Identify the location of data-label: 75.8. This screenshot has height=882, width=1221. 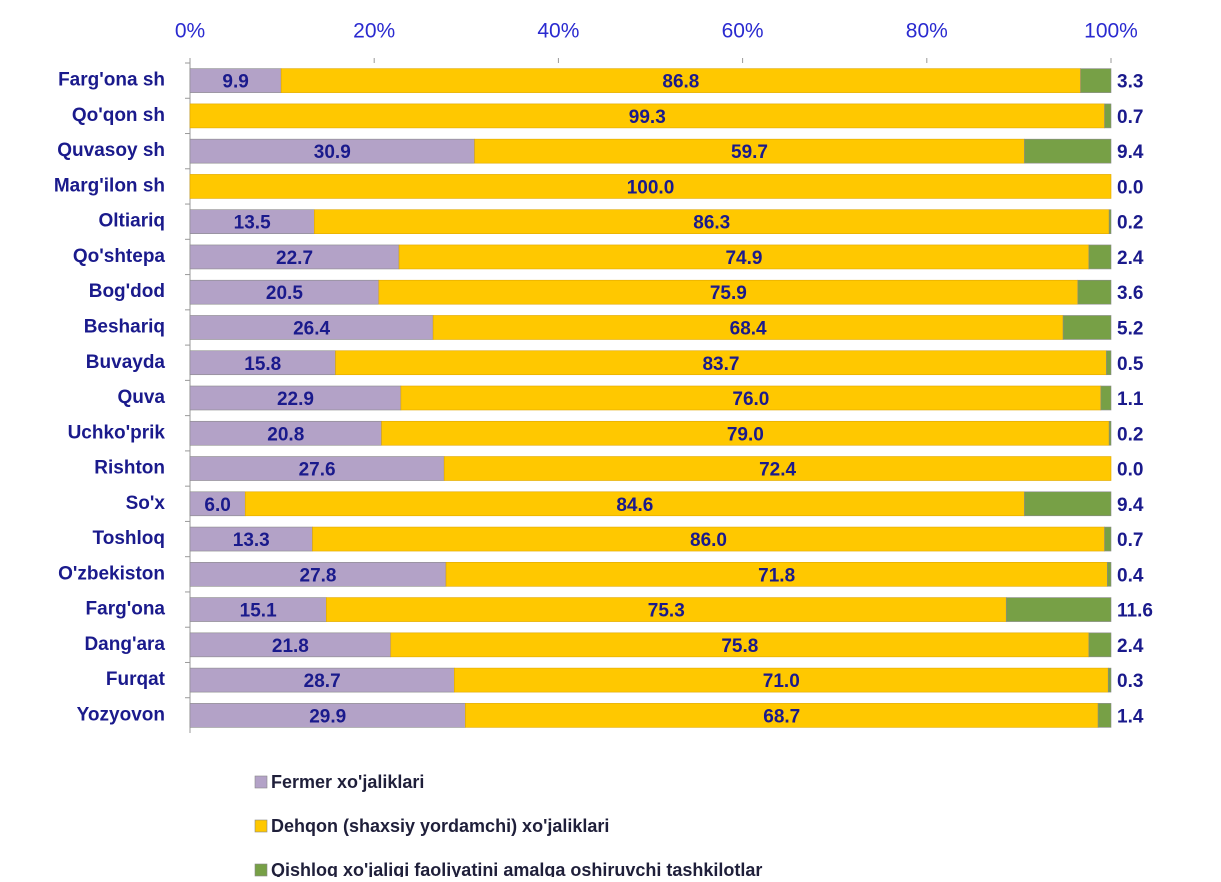
(739, 646).